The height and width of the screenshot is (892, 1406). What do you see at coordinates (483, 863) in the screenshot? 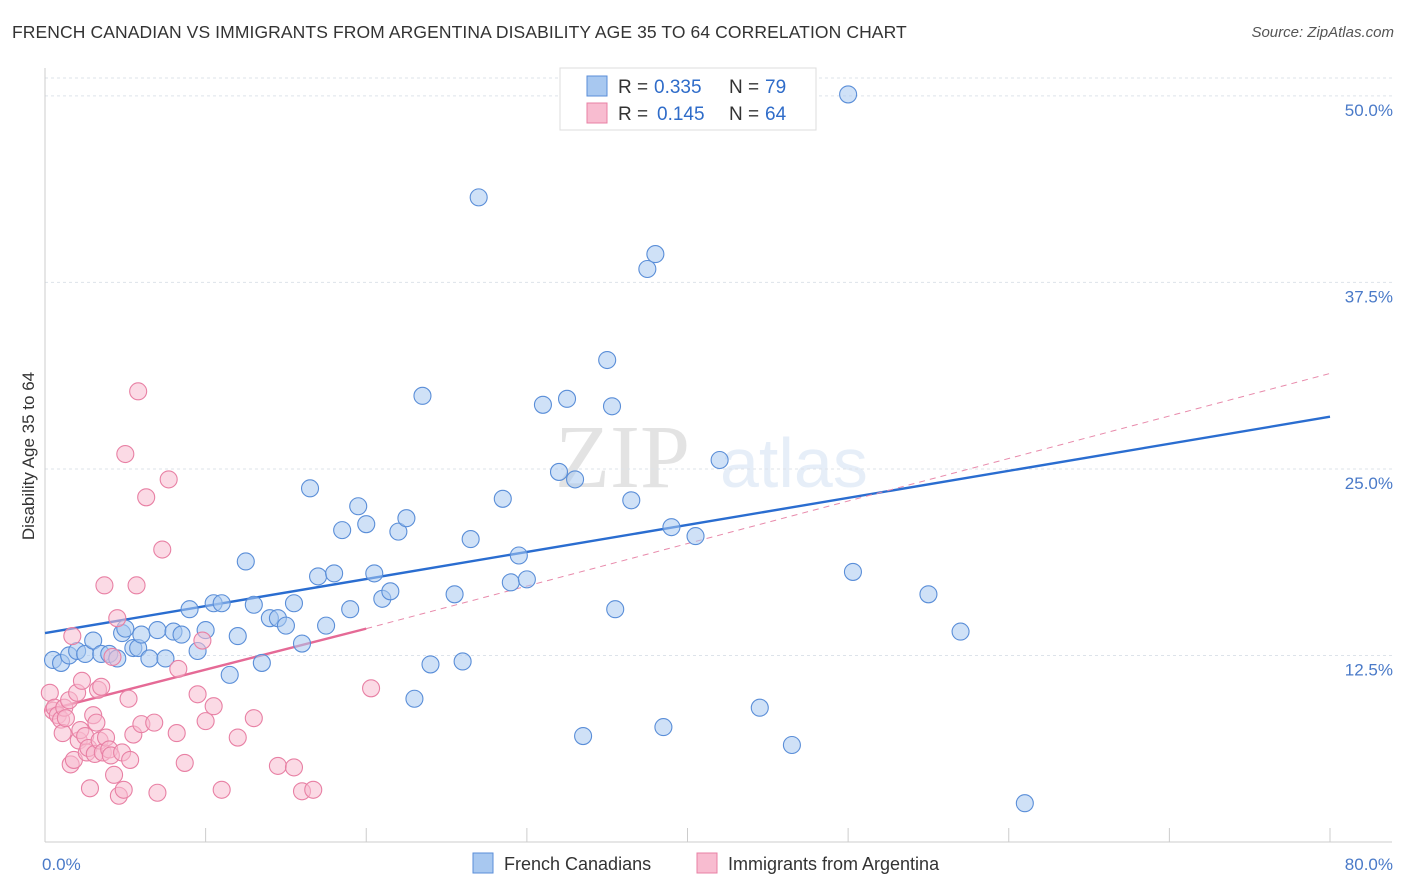
I see `legend-swatch-french-canadians` at bounding box center [483, 863].